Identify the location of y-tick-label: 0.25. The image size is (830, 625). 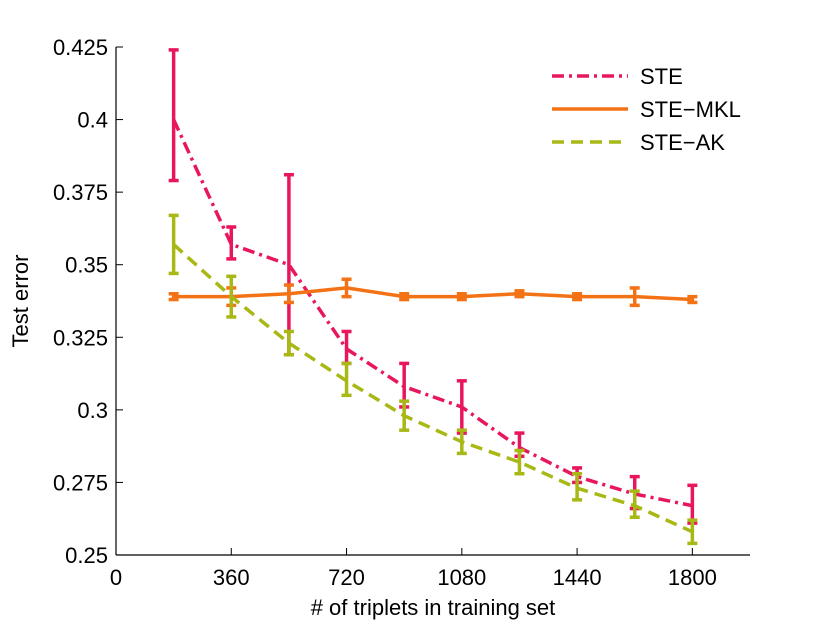
(86, 555).